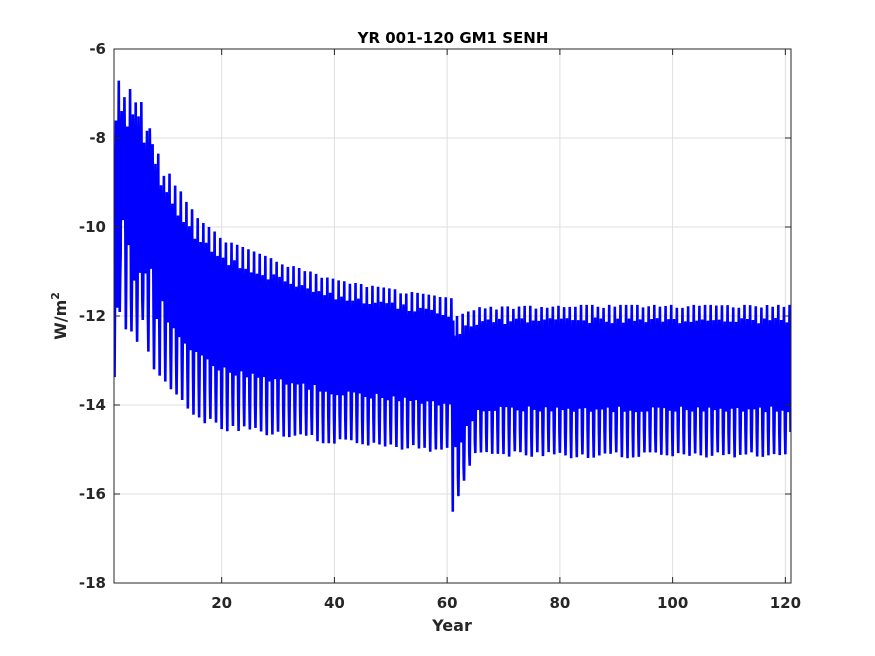  I want to click on y-tick-label: -16, so click(92, 494).